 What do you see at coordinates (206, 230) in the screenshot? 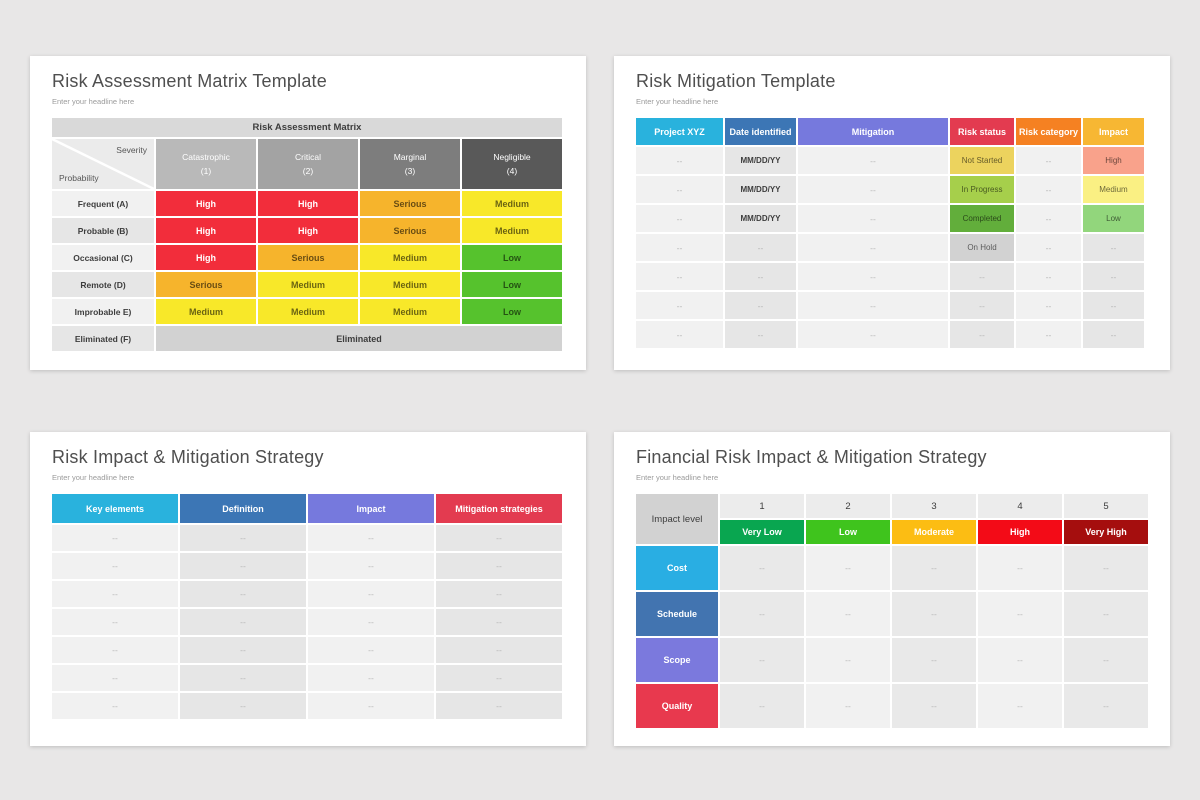
I see `risk-cell-high: High` at bounding box center [206, 230].